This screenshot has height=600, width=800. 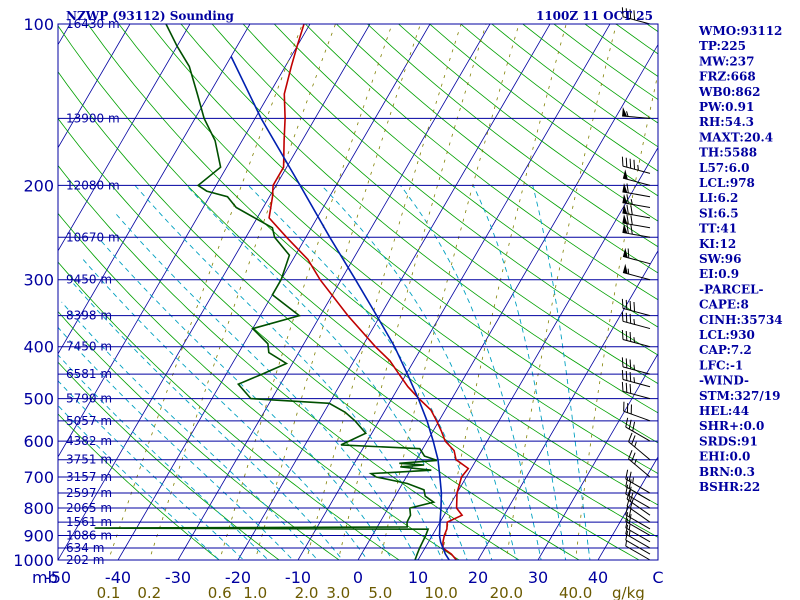 What do you see at coordinates (93, 185) in the screenshot?
I see `height-label: 12080 m` at bounding box center [93, 185].